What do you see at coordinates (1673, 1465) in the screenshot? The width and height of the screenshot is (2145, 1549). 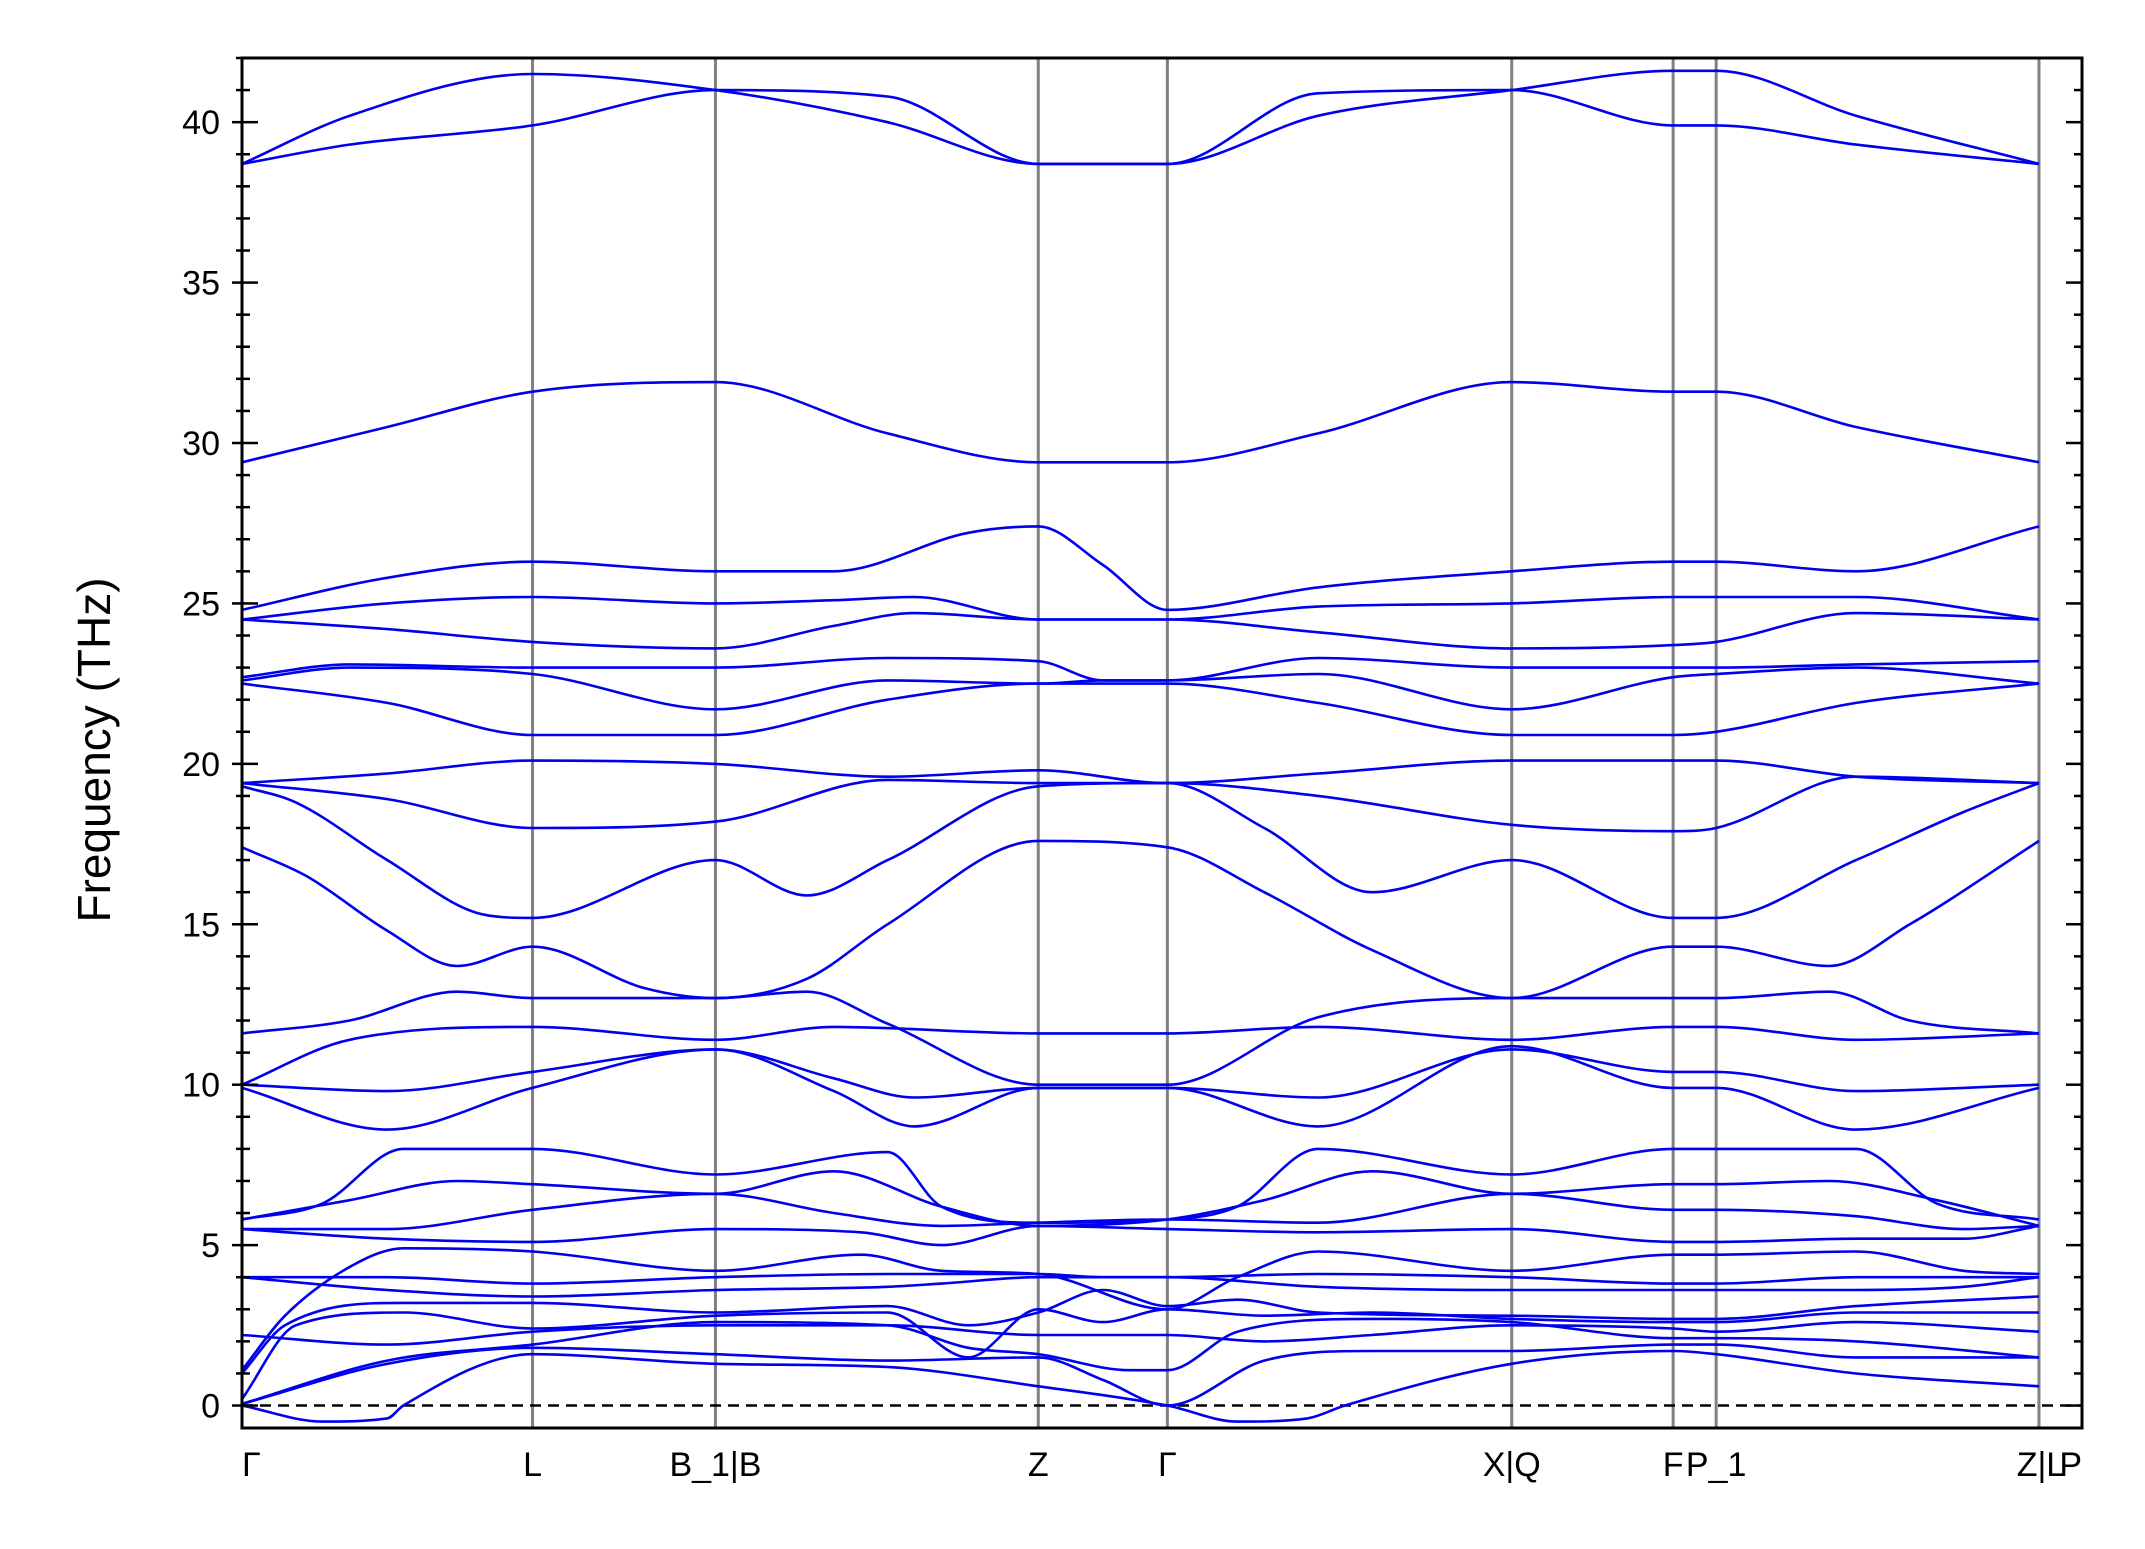 I see `x-tick-label: F` at bounding box center [1673, 1465].